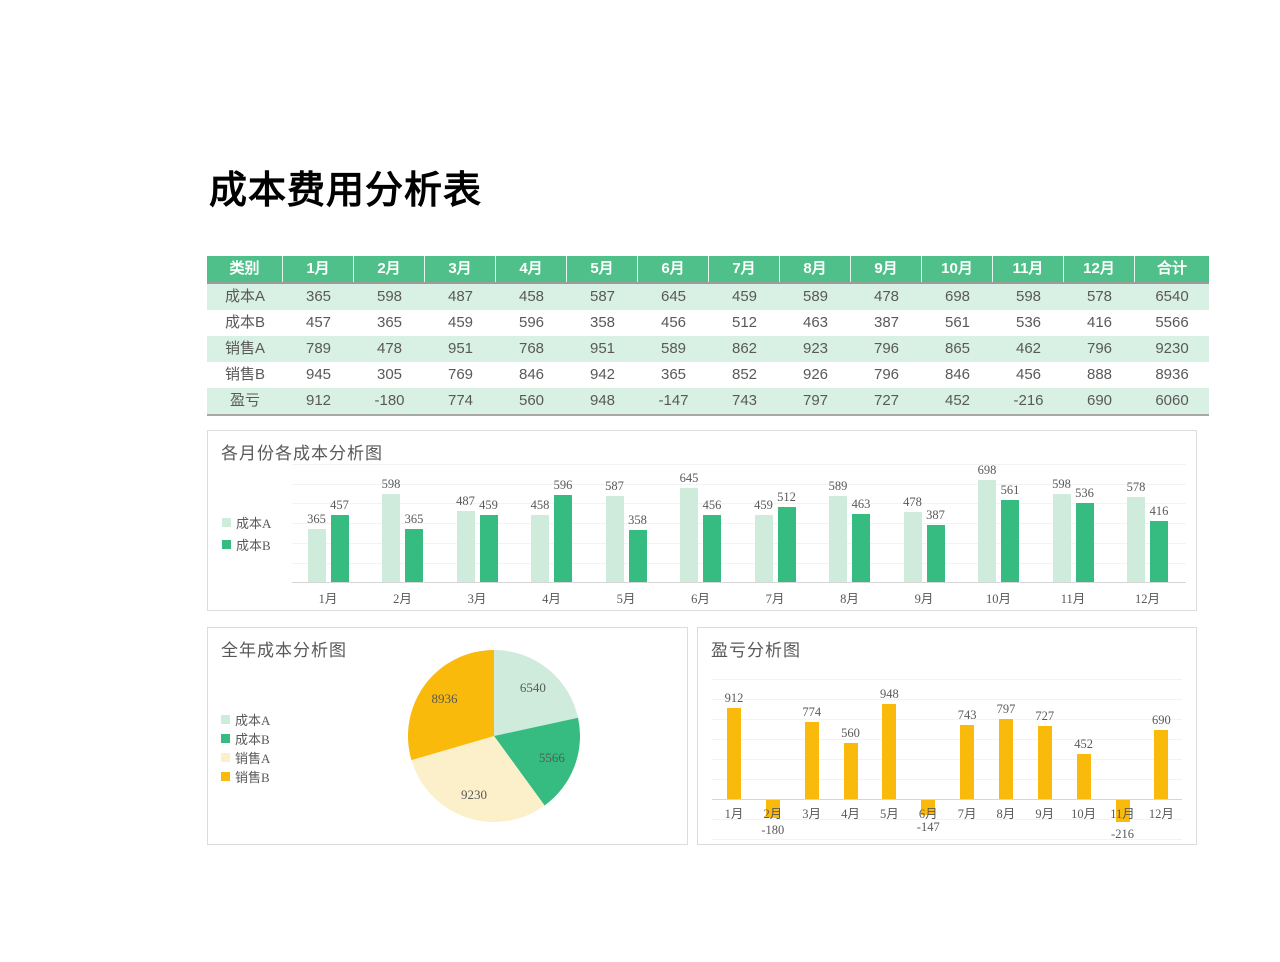  I want to click on table-cell: -216, so click(1028, 400).